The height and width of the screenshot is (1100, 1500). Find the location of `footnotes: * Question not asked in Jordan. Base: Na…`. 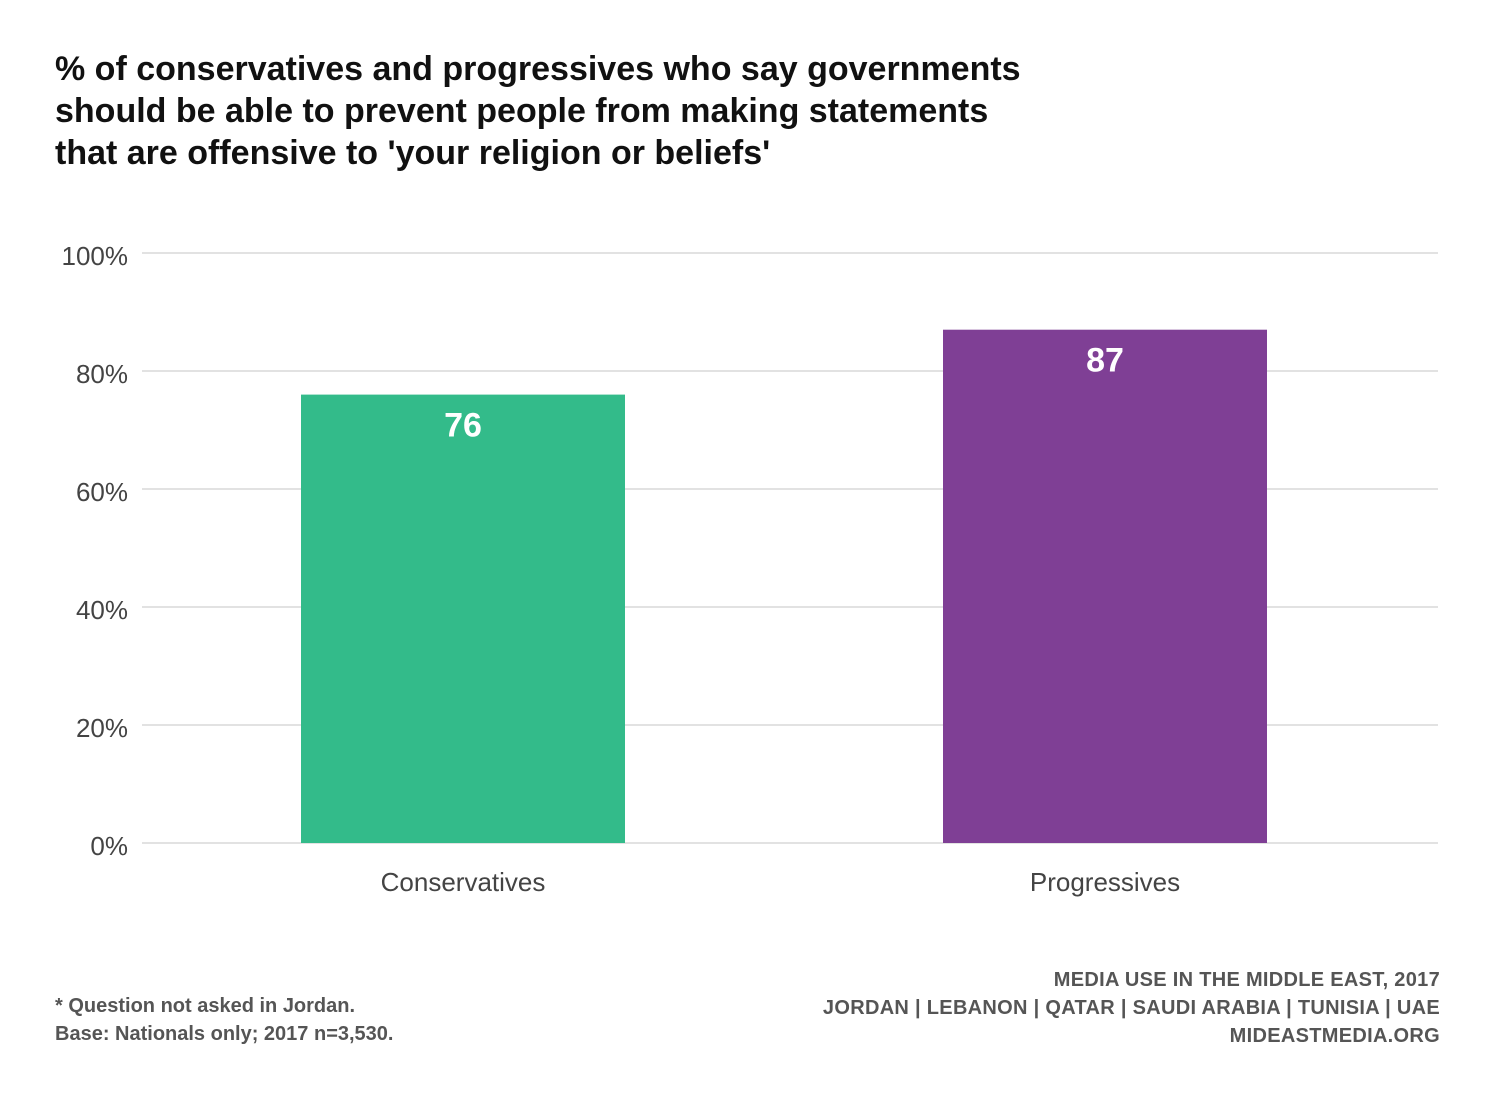

footnotes: * Question not asked in Jordan. Base: Na… is located at coordinates (224, 1020).